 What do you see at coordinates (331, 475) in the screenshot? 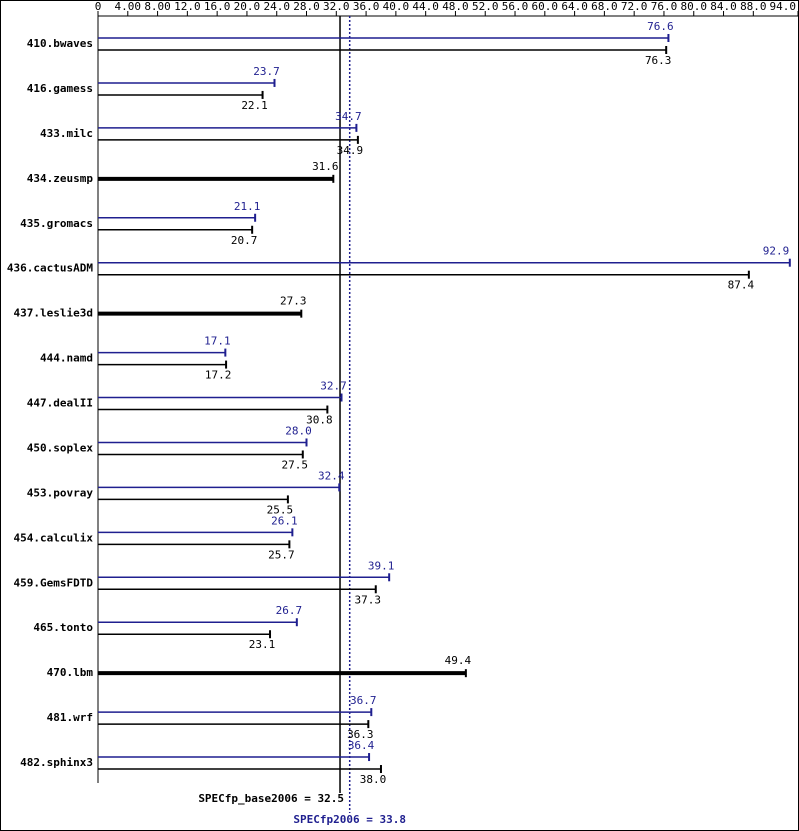
I see `value-label: 32.4` at bounding box center [331, 475].